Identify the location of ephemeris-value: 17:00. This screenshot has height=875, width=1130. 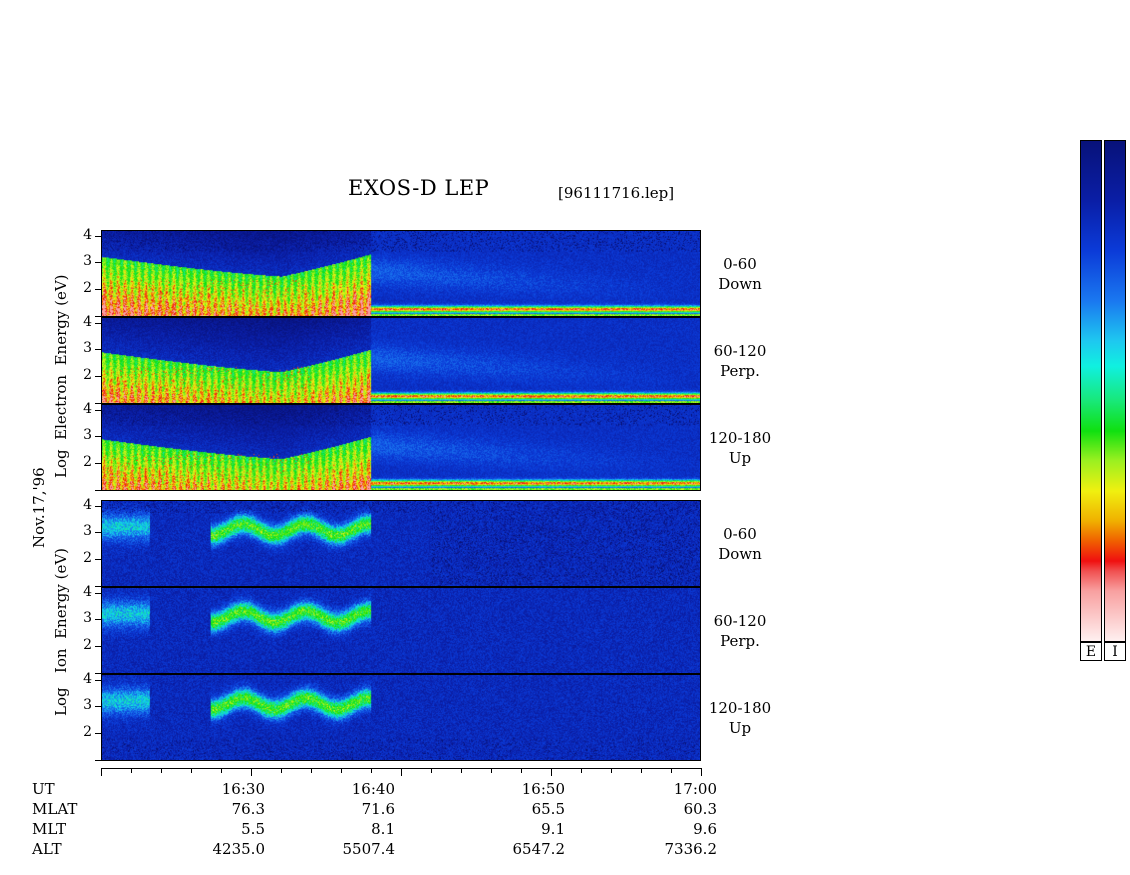
(695, 789).